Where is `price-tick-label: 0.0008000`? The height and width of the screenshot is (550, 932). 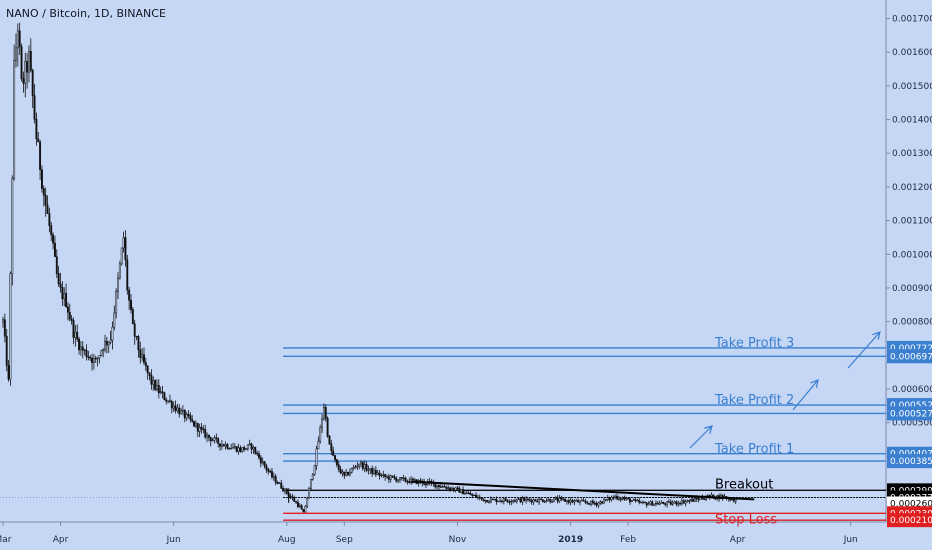 price-tick-label: 0.0008000 is located at coordinates (912, 323).